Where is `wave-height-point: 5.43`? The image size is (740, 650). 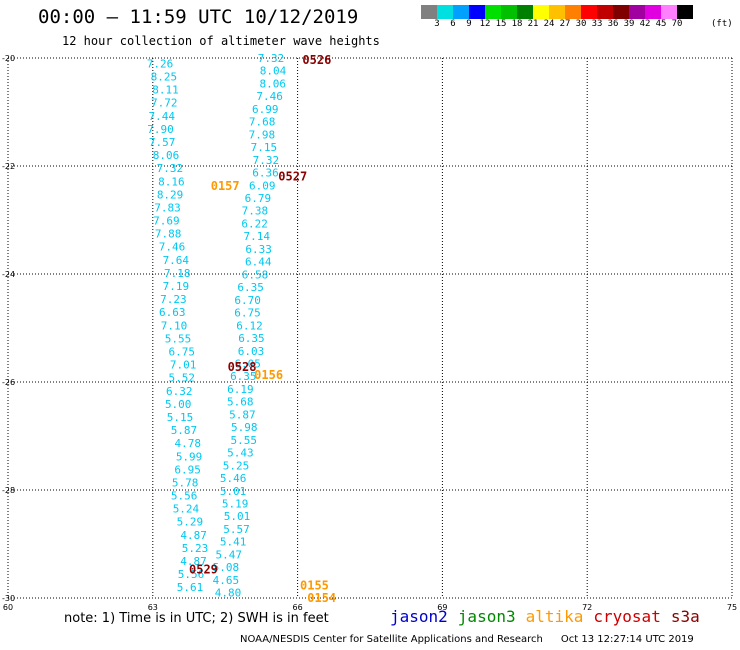 wave-height-point: 5.43 is located at coordinates (240, 453).